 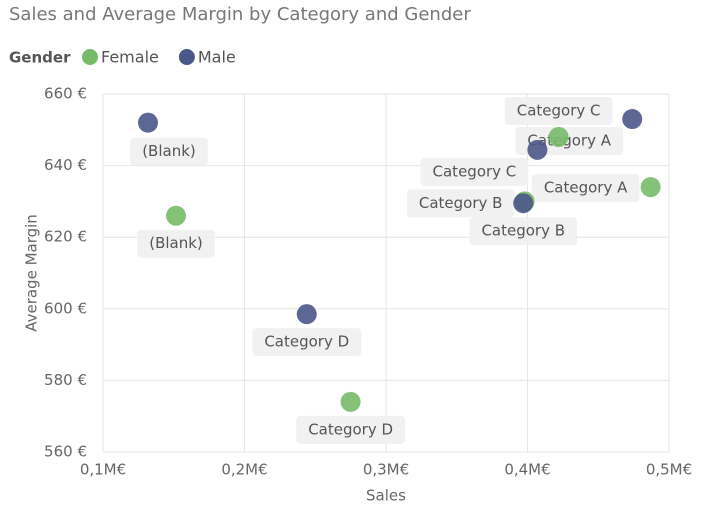 I want to click on y-tick-label: 580 €, so click(x=65, y=380).